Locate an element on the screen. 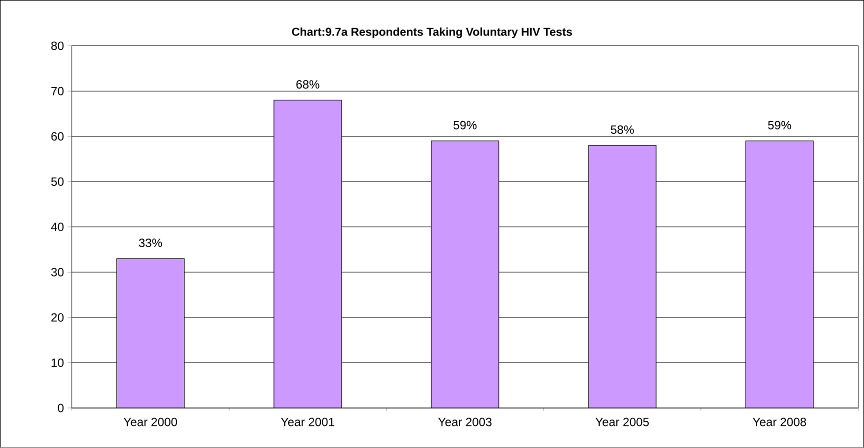 The height and width of the screenshot is (448, 864). y-tick-label: 40 is located at coordinates (57, 227).